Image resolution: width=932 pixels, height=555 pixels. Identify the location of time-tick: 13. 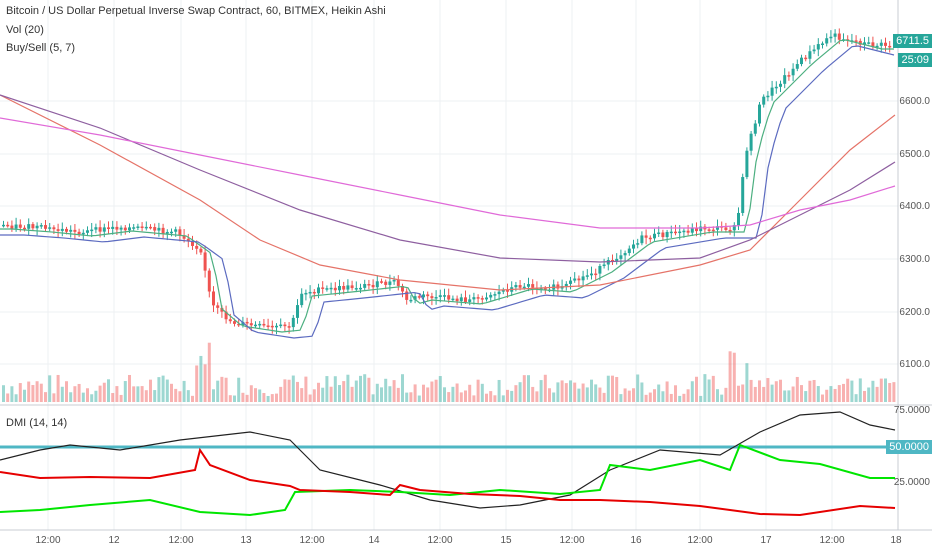
(246, 540).